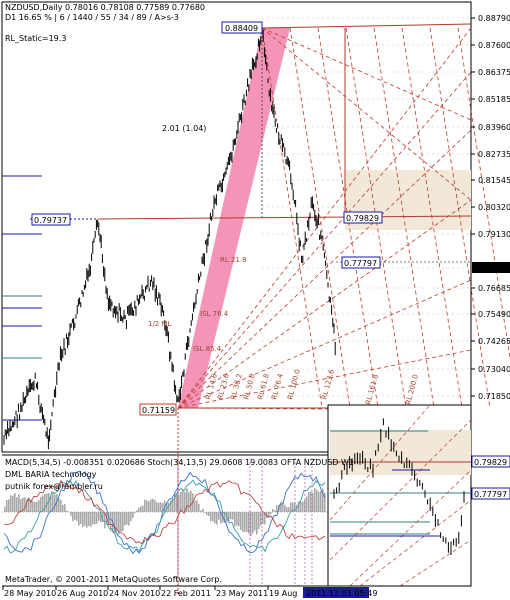  I want to click on price-tick: 0.76685, so click(494, 288).